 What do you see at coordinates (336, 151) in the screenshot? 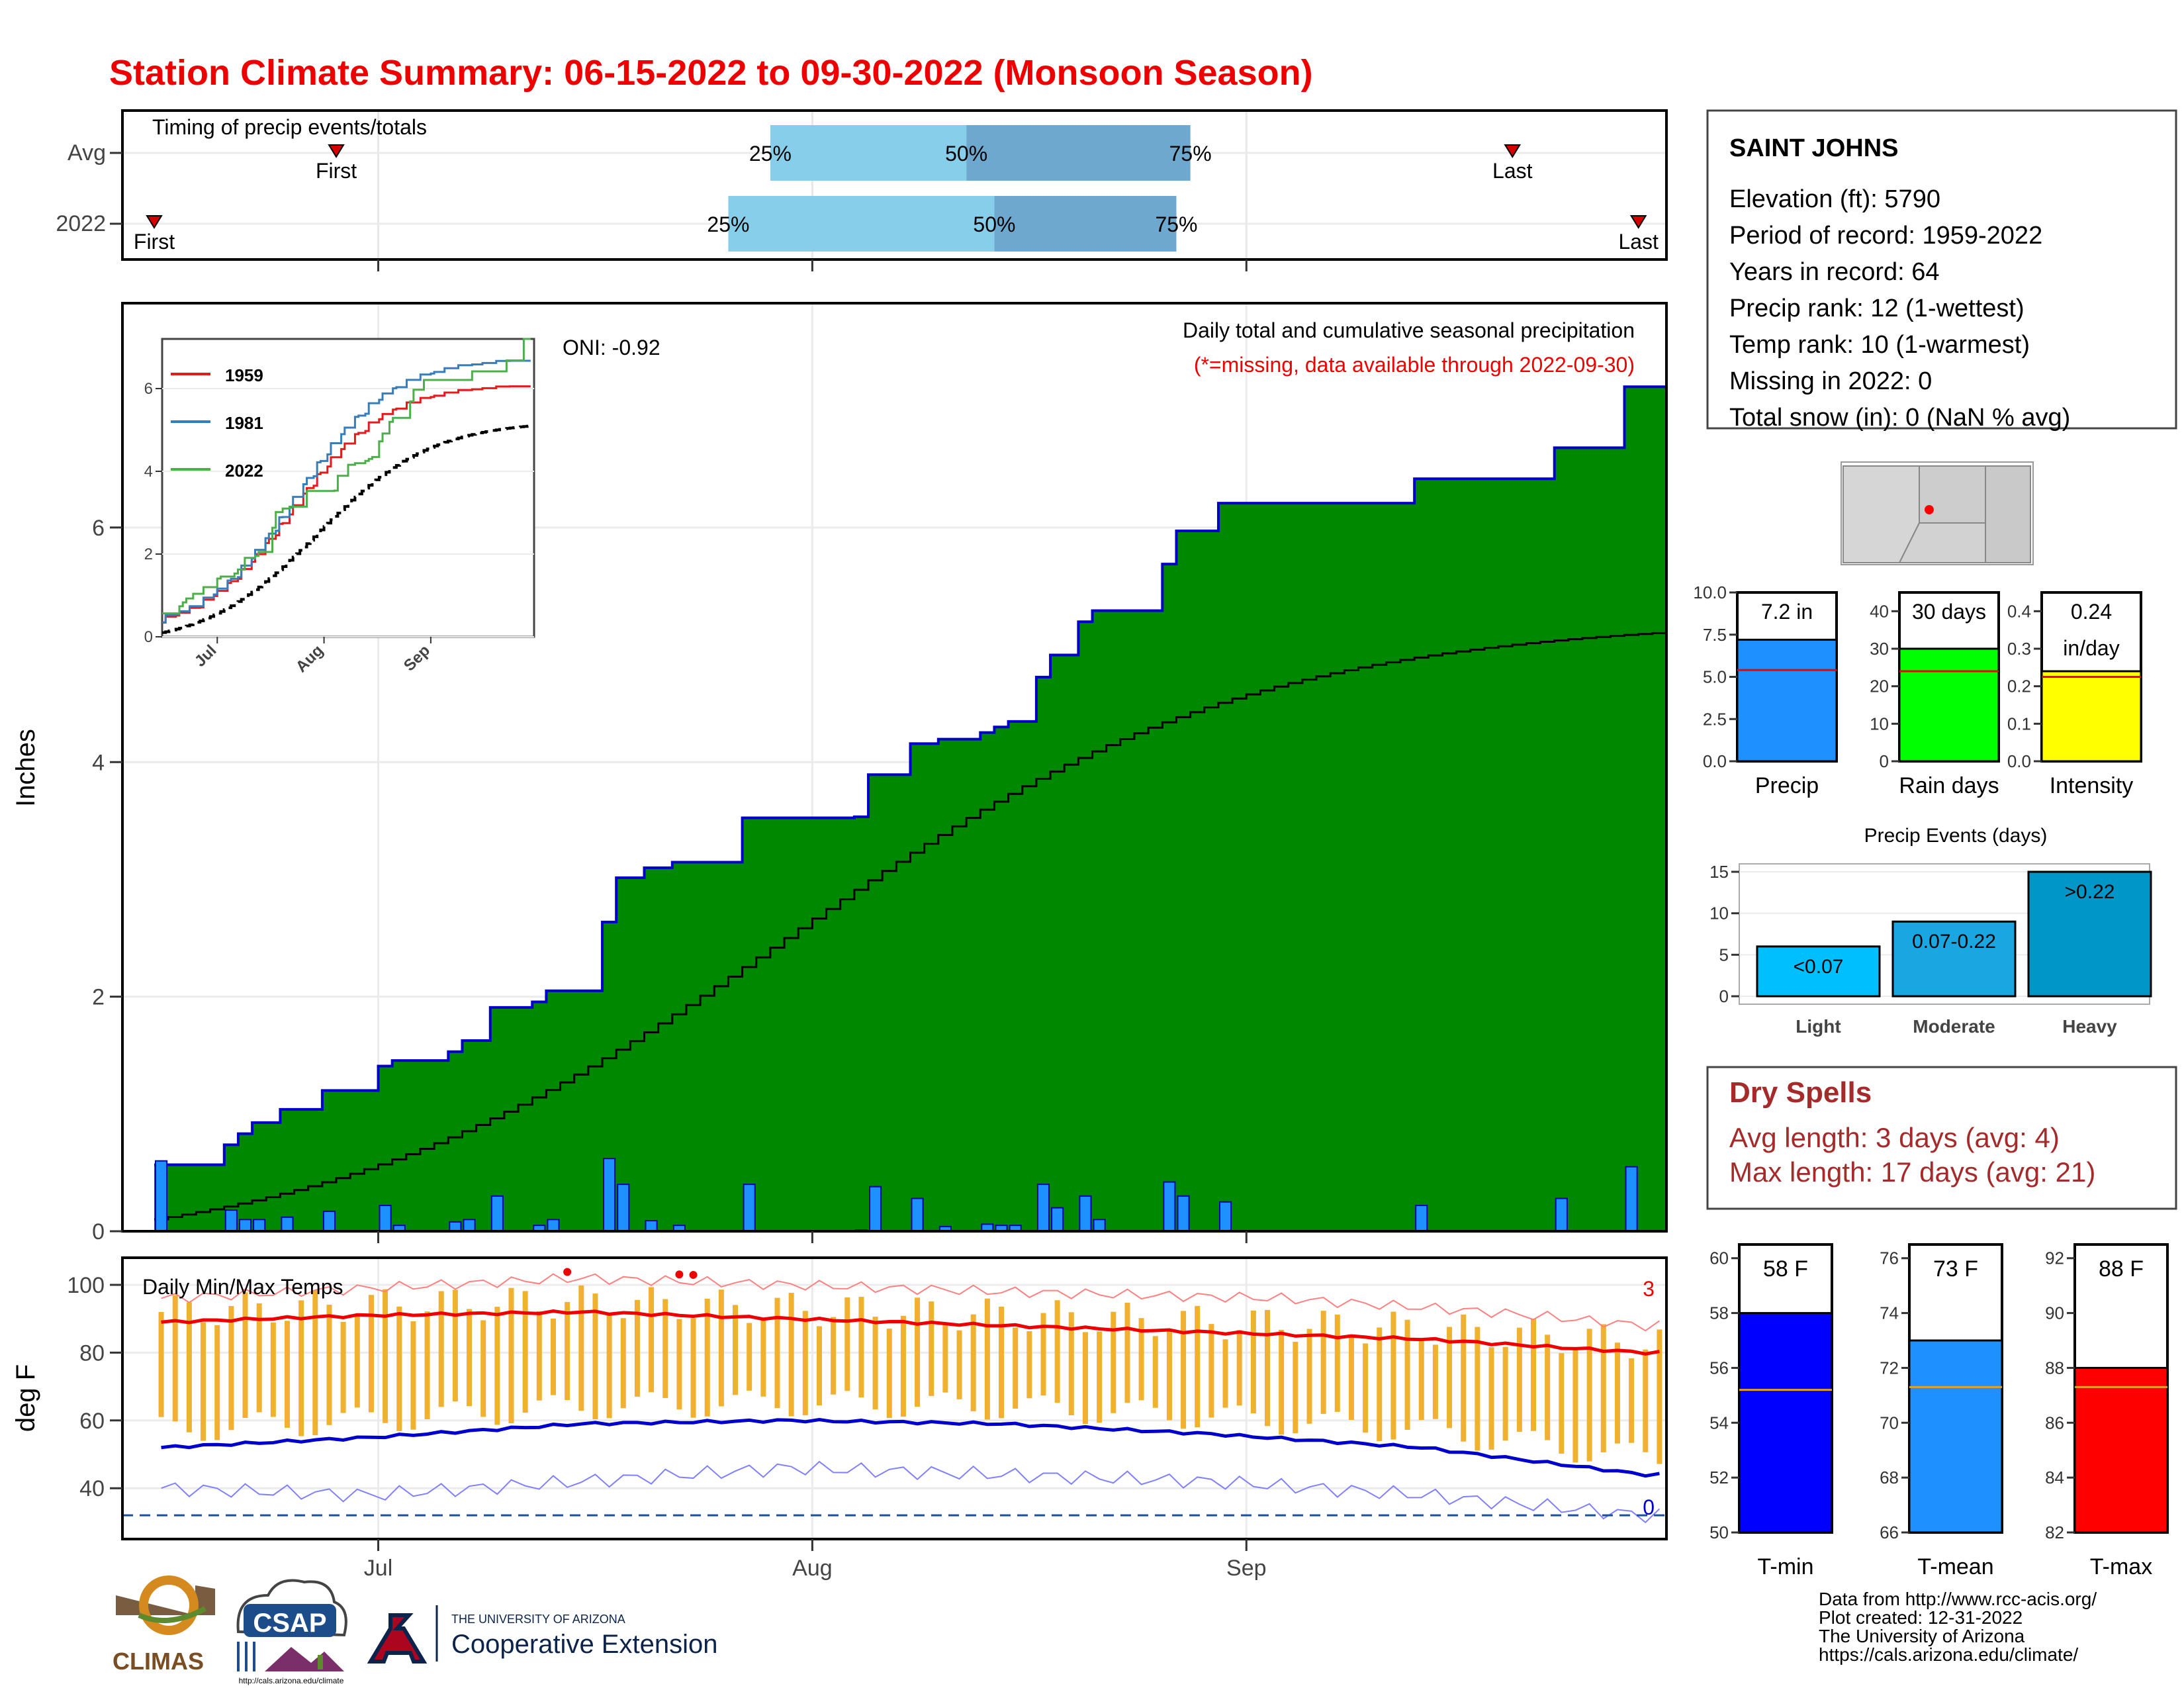
I see `timing-first-marker` at bounding box center [336, 151].